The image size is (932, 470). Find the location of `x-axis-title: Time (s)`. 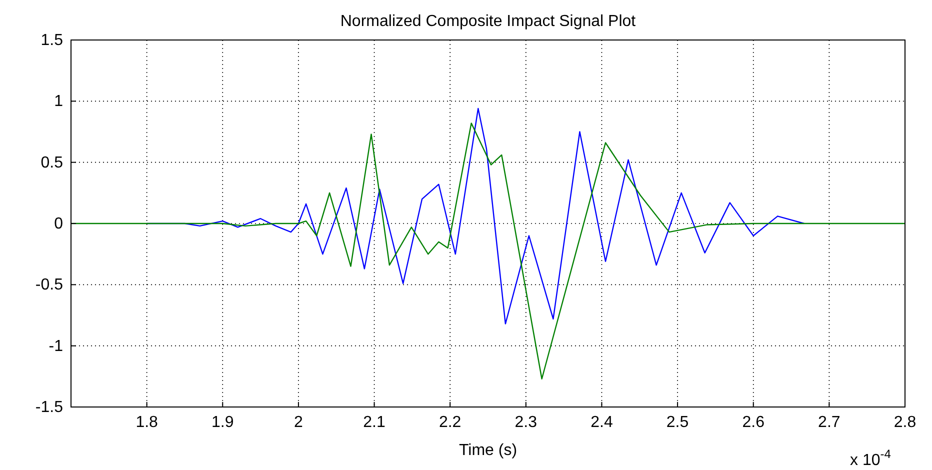

x-axis-title: Time (s) is located at coordinates (488, 450).